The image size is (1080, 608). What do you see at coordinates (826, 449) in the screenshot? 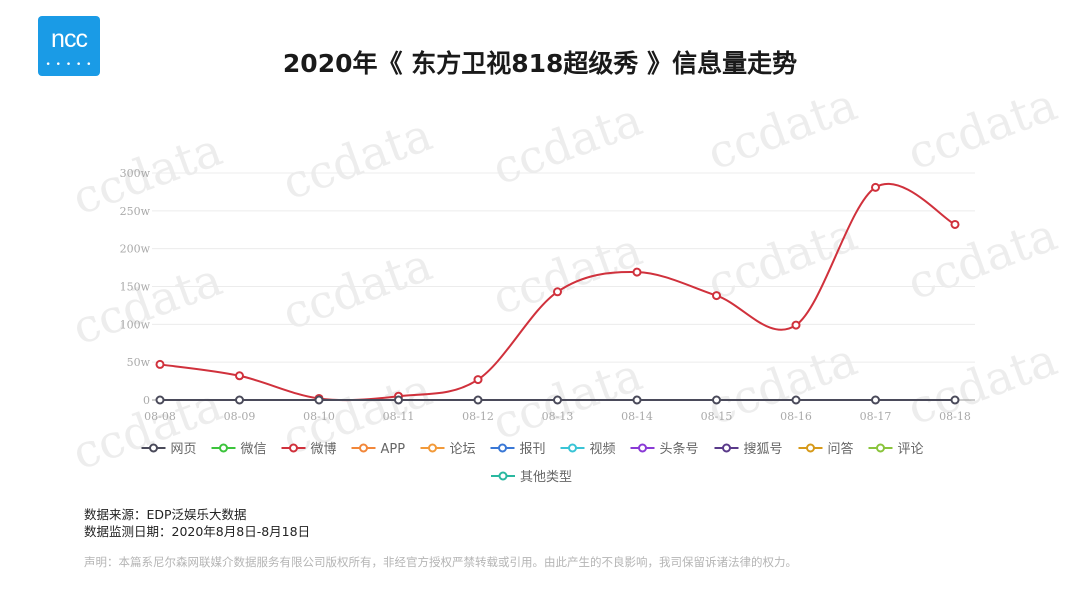
I see `legend-item-问答: 问答` at bounding box center [826, 449].